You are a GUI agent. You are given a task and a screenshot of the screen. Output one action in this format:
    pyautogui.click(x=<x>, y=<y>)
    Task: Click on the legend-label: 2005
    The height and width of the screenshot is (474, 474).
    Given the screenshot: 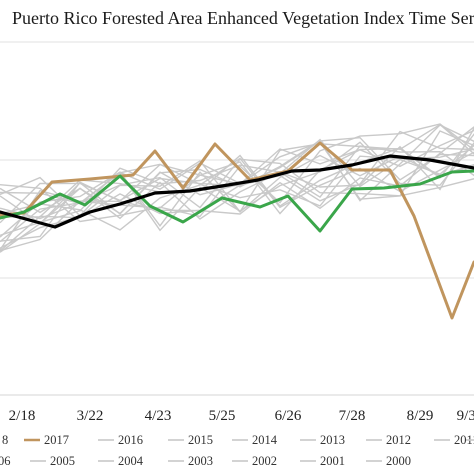 What is the action you would take?
    pyautogui.click(x=62, y=461)
    